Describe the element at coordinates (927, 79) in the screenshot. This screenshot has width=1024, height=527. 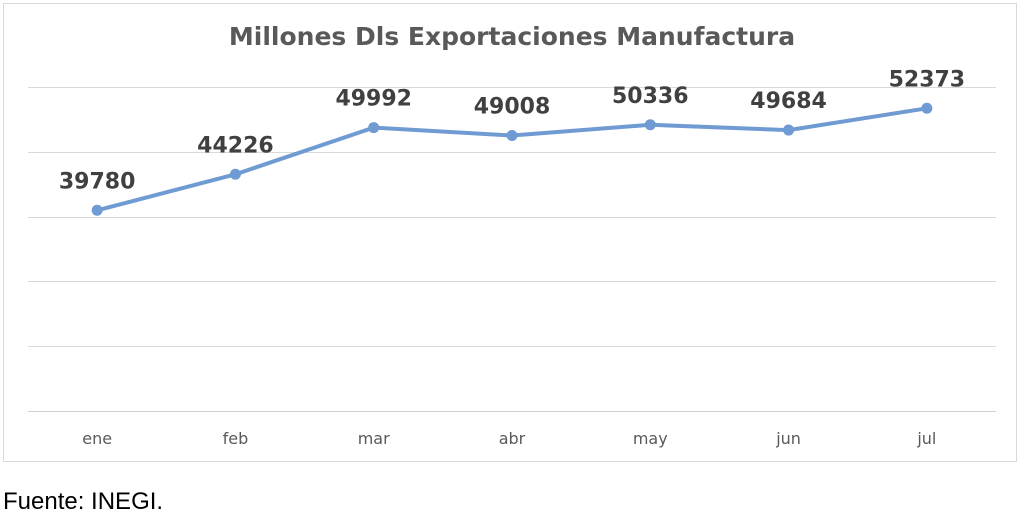
I see `data-label: 52373` at that location.